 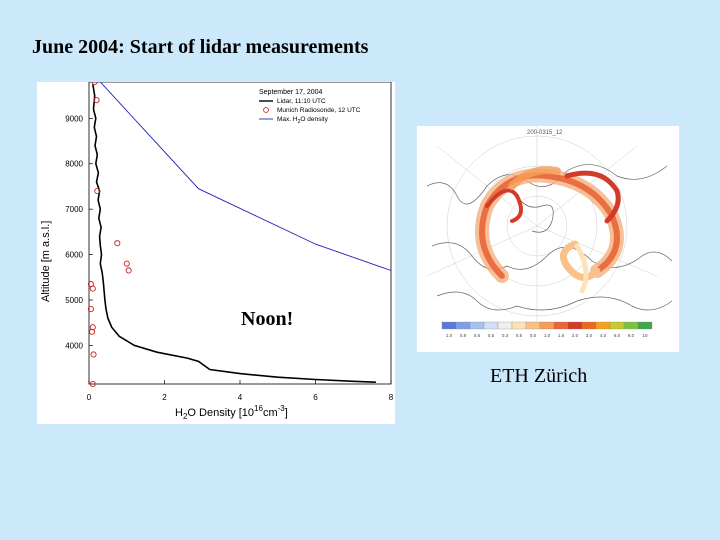 What do you see at coordinates (589, 335) in the screenshot?
I see `colorbar-label: 3.0` at bounding box center [589, 335].